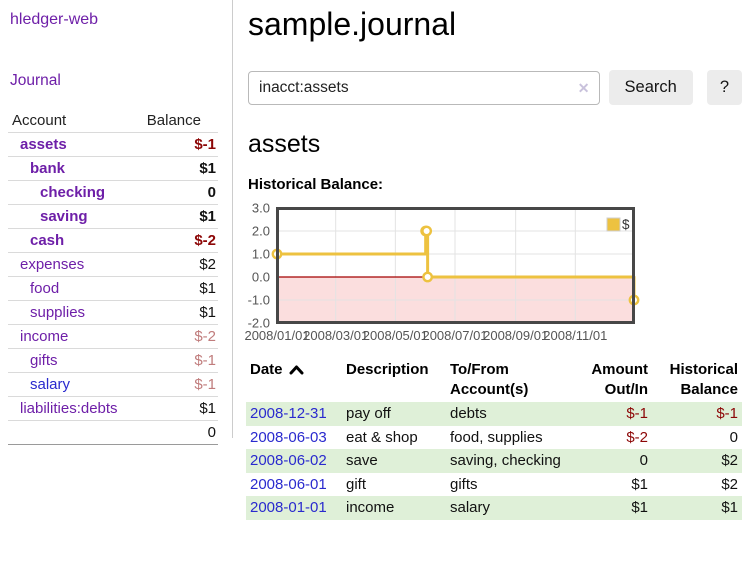 This screenshot has width=742, height=582. Describe the element at coordinates (35, 80) in the screenshot. I see `sidebar-item-journal: Journal` at that location.